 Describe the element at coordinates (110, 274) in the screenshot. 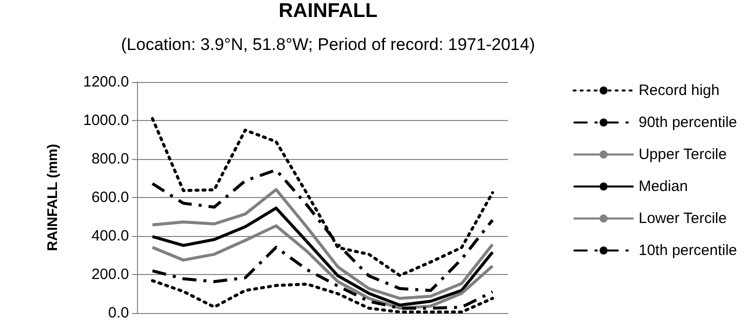

I see `y-tick-label: 200.0` at that location.